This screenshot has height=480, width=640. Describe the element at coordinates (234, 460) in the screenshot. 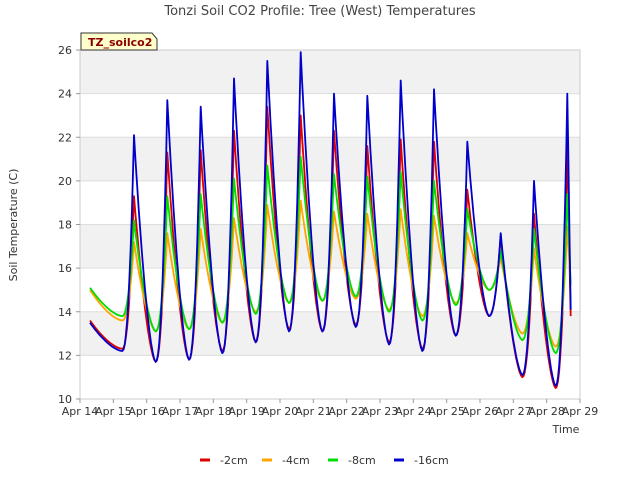

I see `legend-label: -2cm` at that location.